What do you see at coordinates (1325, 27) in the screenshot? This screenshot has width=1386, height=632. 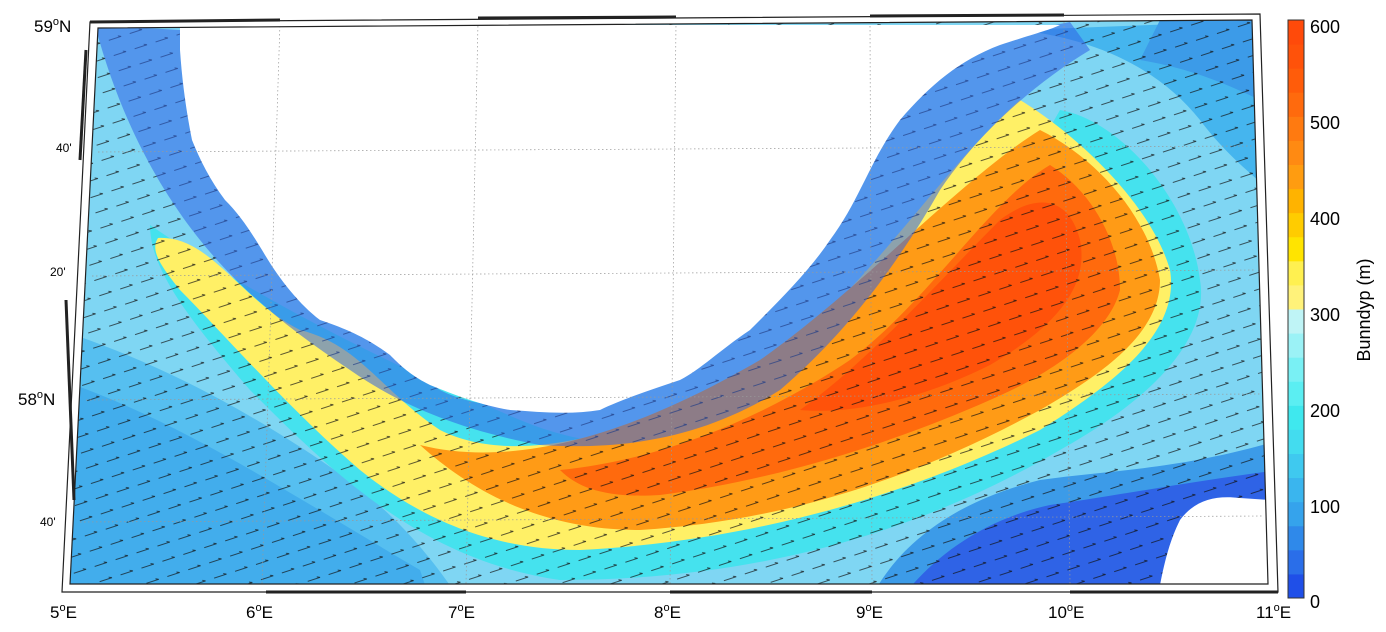 I see `colorbar-tick-label: 600` at bounding box center [1325, 27].